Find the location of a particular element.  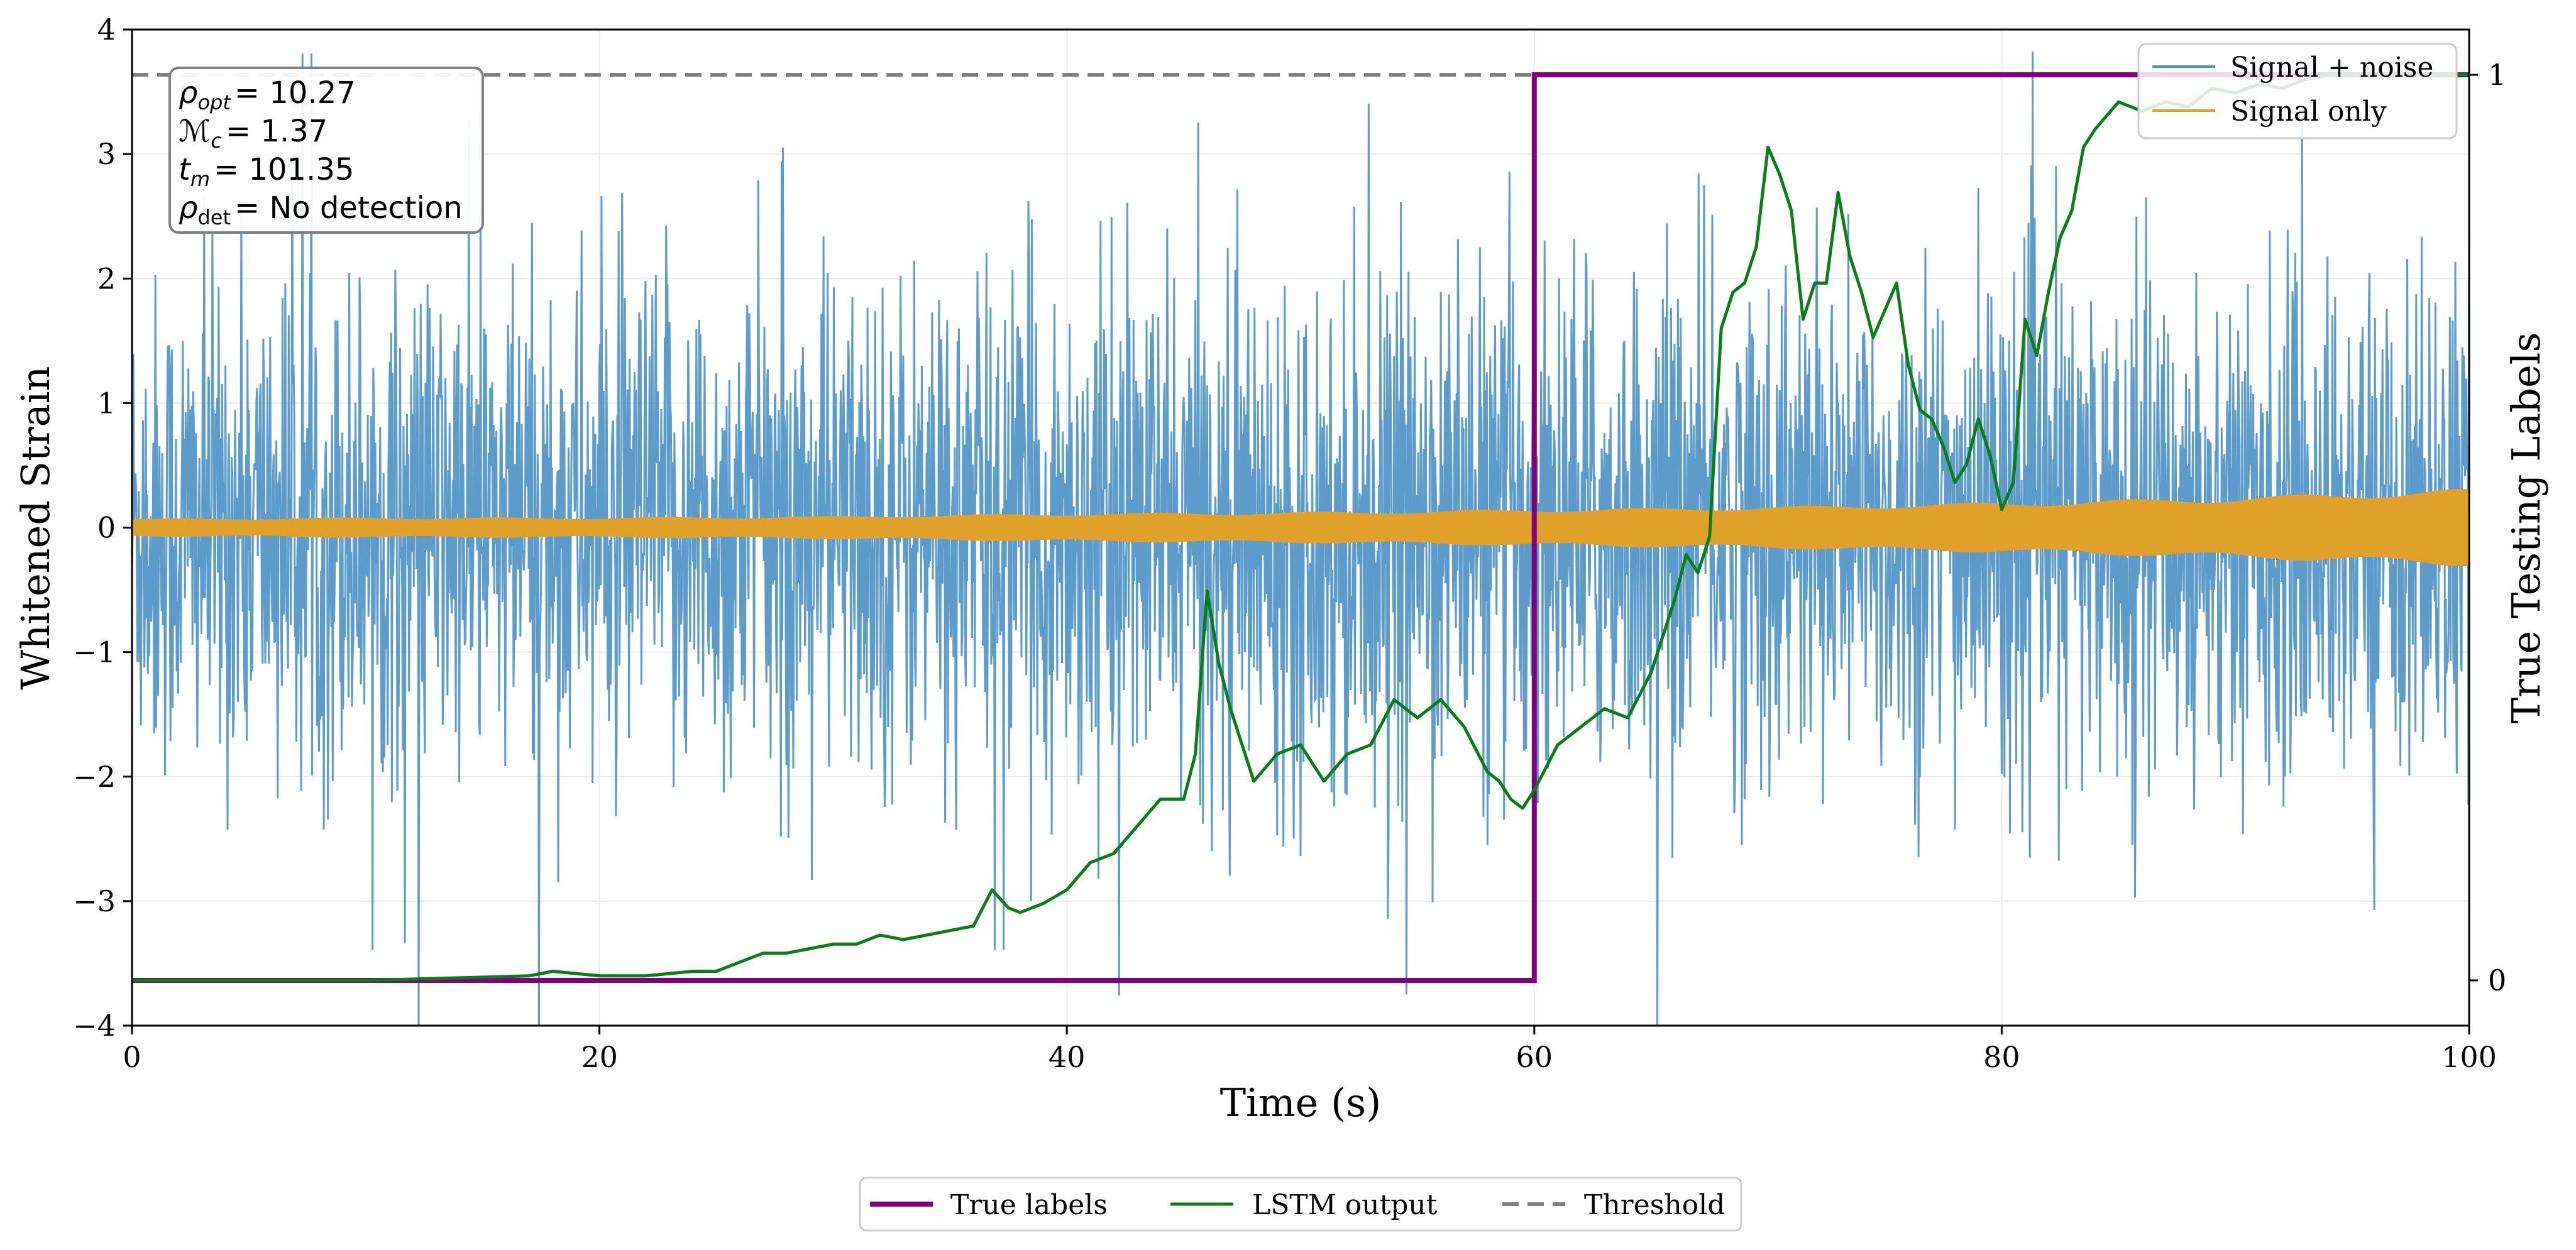

info-tm-value: = 101.35 is located at coordinates (284, 169).